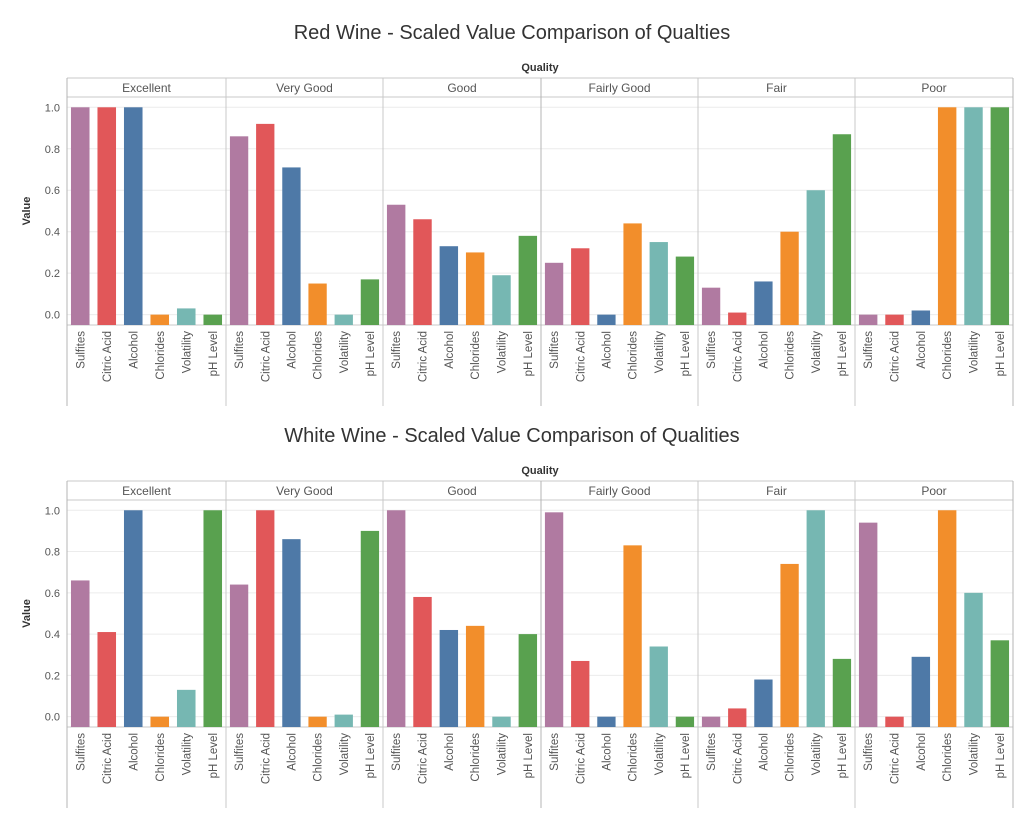 This screenshot has height=826, width=1024. I want to click on white-y-tick-label: 1.0, so click(52, 511).